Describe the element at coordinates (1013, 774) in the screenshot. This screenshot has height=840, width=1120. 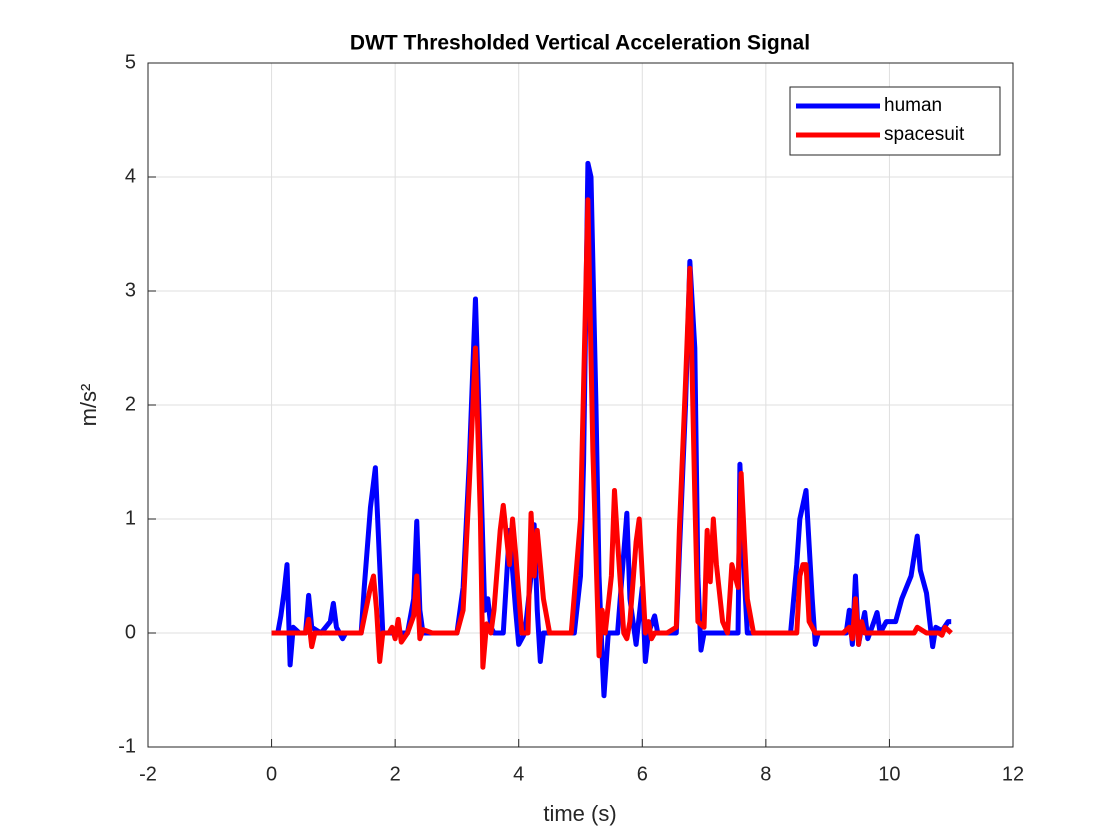
I see `x-tick-label: 12` at that location.